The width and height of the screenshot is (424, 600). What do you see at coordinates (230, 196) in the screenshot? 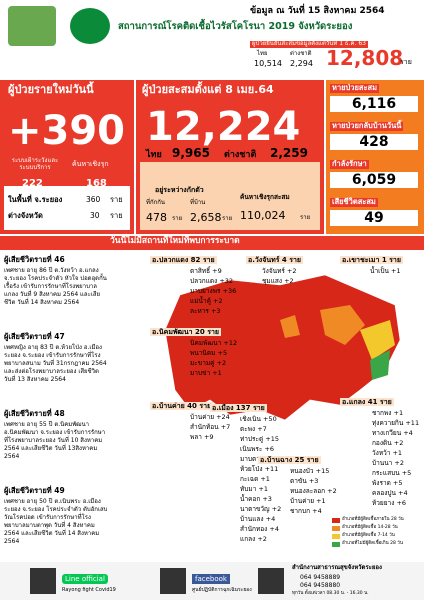
I see `cumulative-subpanel` at bounding box center [230, 196].